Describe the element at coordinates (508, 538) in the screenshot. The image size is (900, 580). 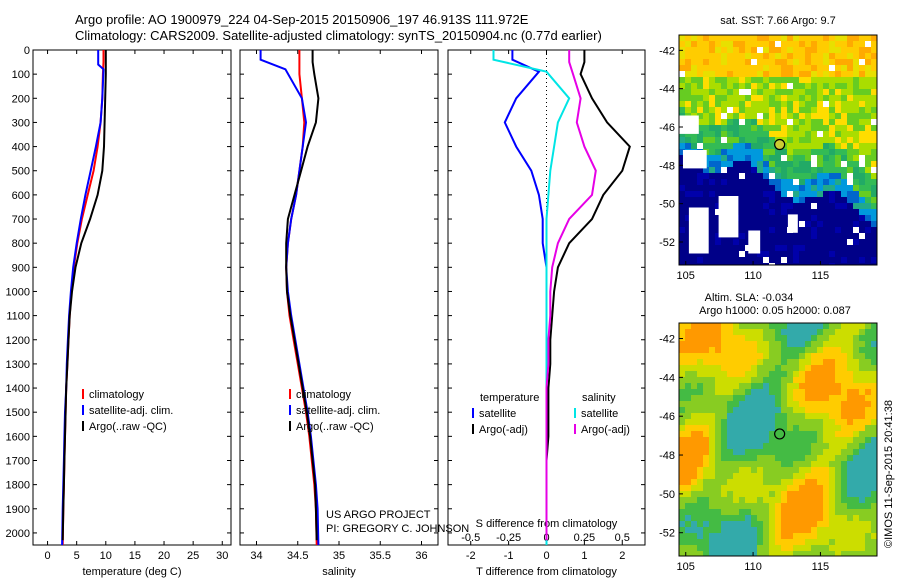
I see `x2-tick-label: -0.25` at that location.